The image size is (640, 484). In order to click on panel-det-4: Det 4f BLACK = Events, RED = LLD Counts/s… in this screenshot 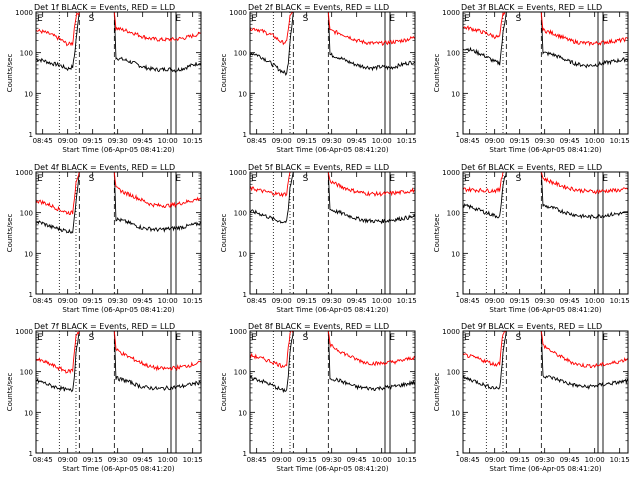, I will do `click(104, 238)`.